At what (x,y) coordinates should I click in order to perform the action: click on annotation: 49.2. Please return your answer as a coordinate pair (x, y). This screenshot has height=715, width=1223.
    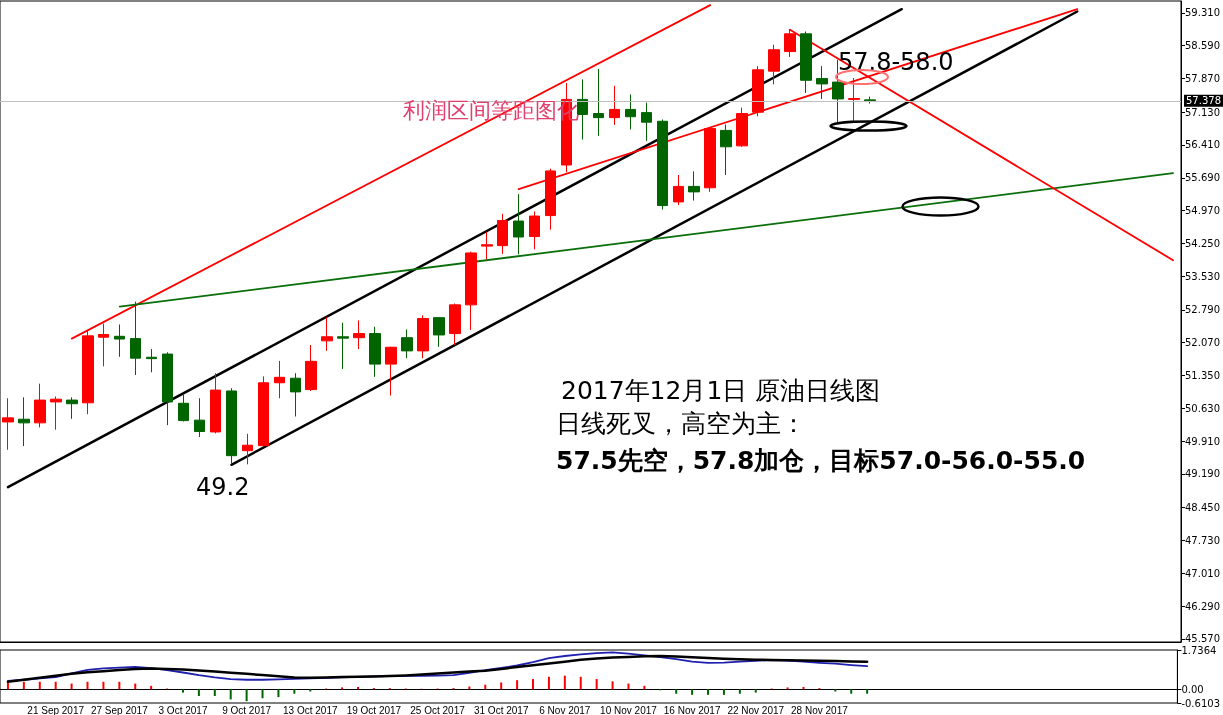
    Looking at the image, I should click on (223, 487).